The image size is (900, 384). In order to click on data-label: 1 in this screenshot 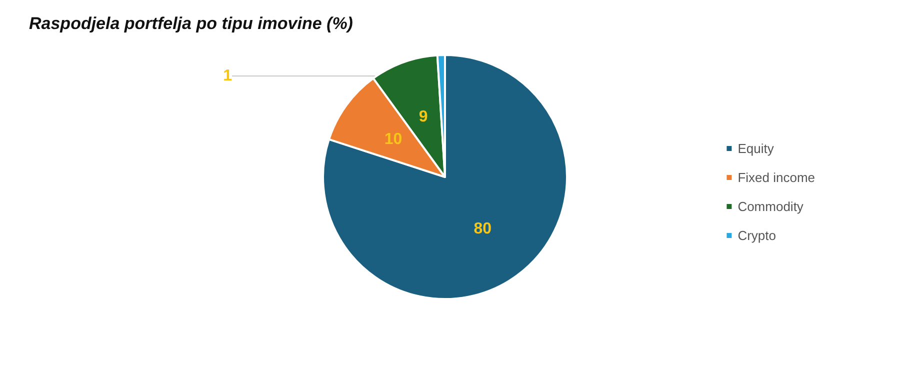, I will do `click(227, 76)`.